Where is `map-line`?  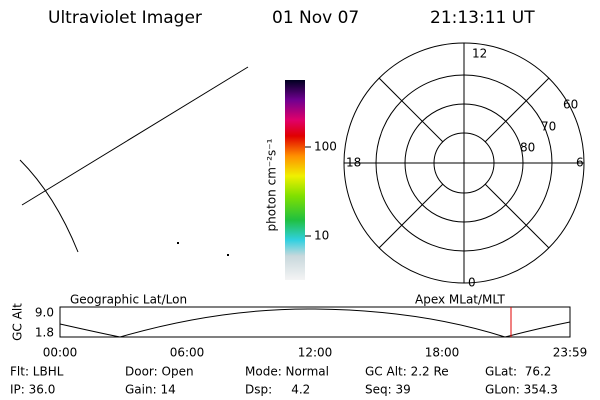 map-line is located at coordinates (135, 136).